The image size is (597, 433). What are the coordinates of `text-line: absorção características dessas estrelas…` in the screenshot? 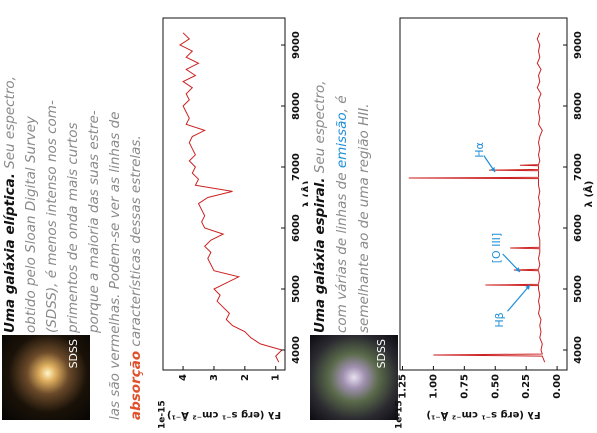 It's located at (136, 277).